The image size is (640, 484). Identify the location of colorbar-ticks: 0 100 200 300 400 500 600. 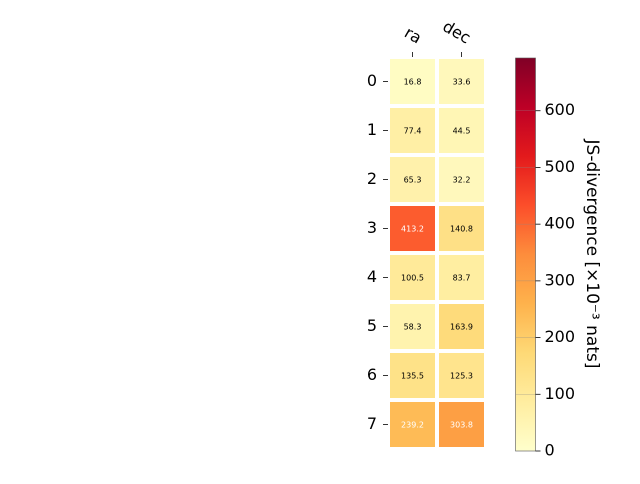
(545, 280).